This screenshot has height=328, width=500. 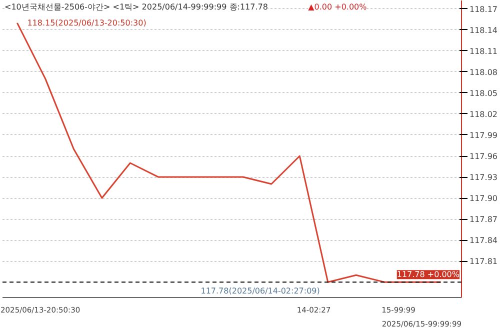 I want to click on annotation: 118.15(2025/06/13-20:50:30), so click(x=86, y=23).